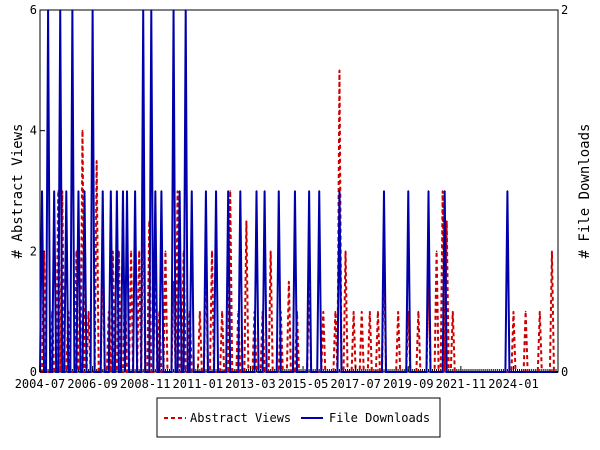 Image resolution: width=600 pixels, height=450 pixels. Describe the element at coordinates (379, 418) in the screenshot. I see `legend-label-file-downloads: File Downloads` at that location.